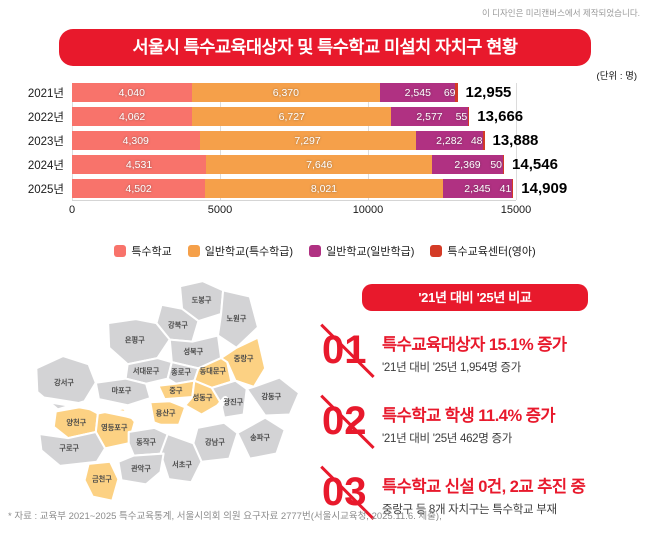  Describe the element at coordinates (324, 188) in the screenshot. I see `bar-segment: 8,021` at that location.